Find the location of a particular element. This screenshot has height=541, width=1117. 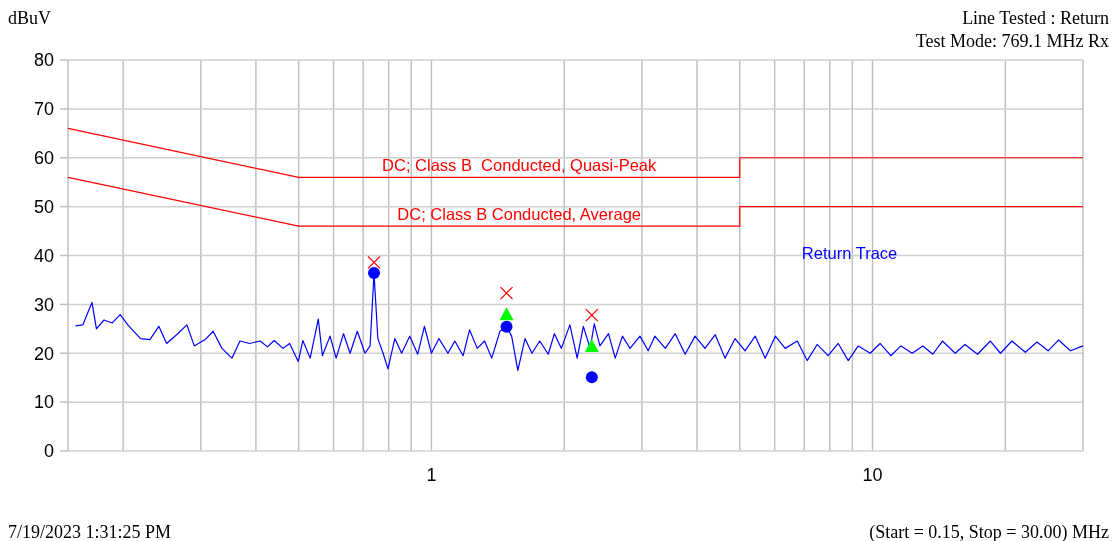

y-tick-label: 20 is located at coordinates (43, 353).